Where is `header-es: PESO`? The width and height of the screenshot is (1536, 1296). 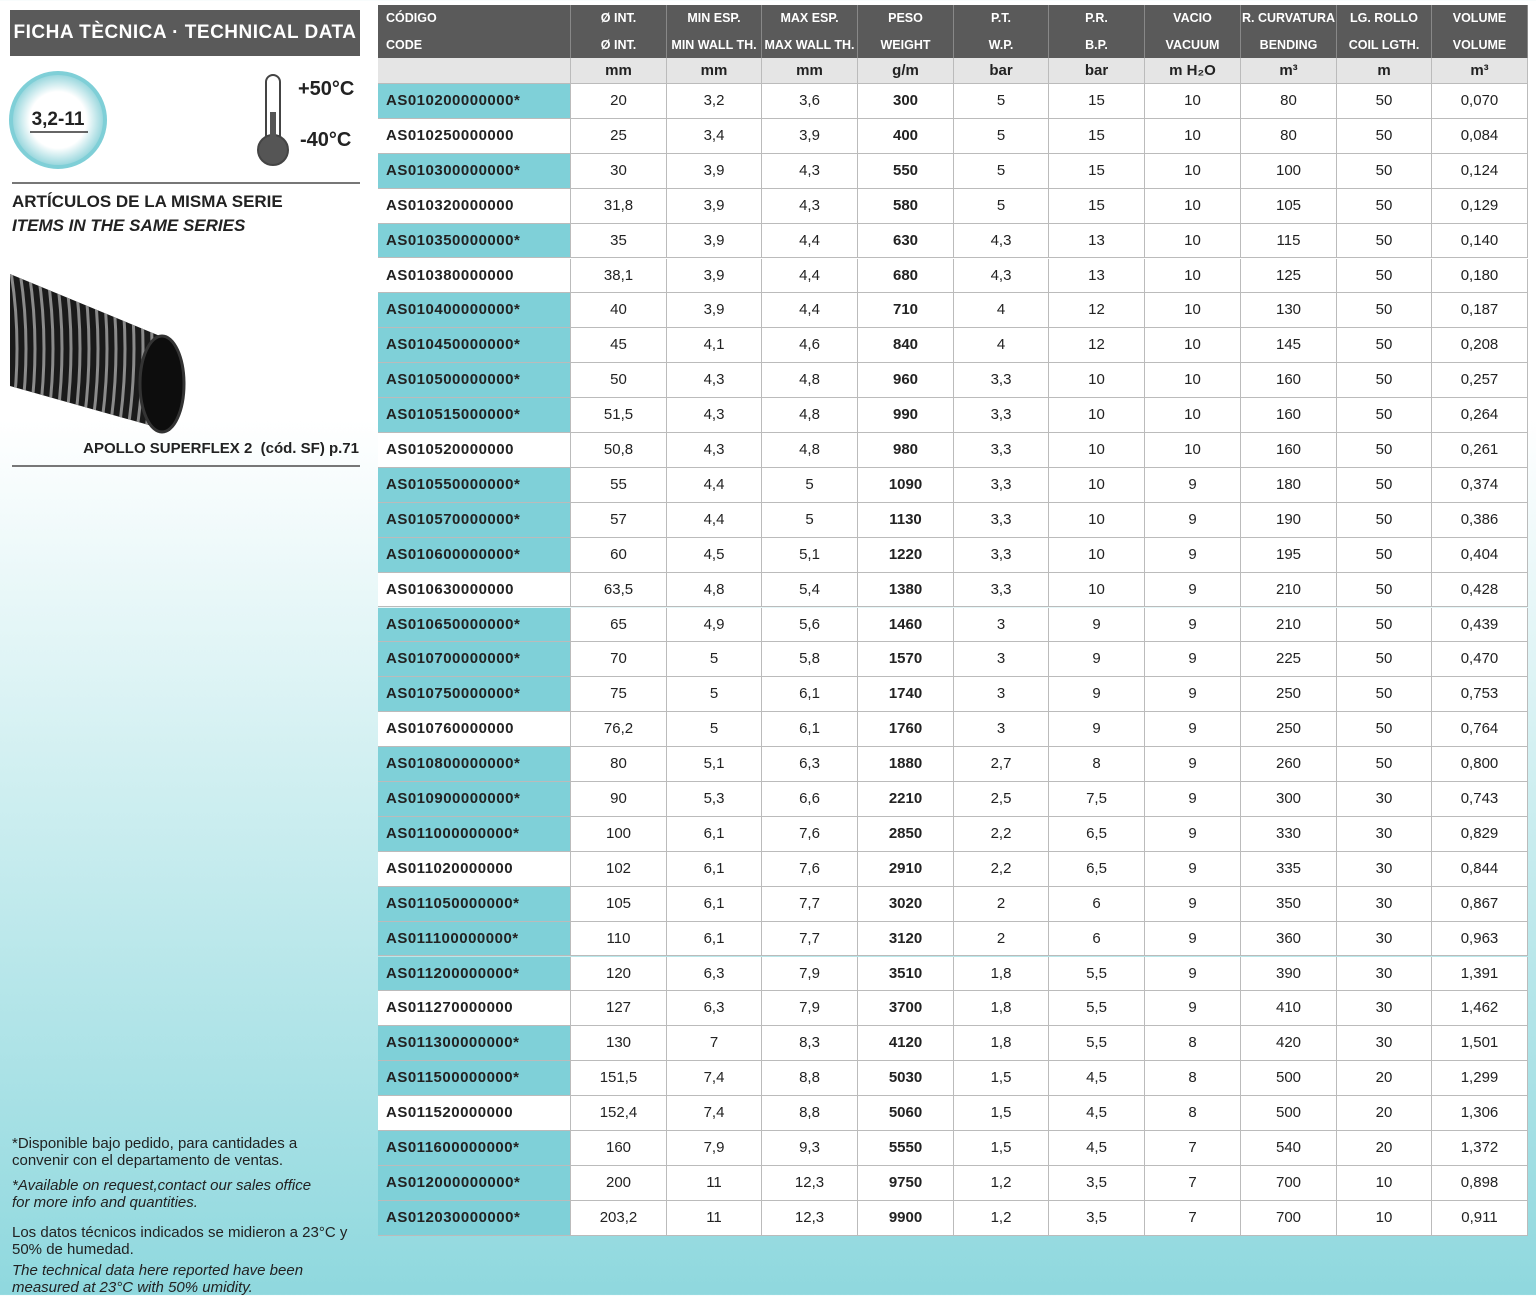
header-es: PESO is located at coordinates (906, 18).